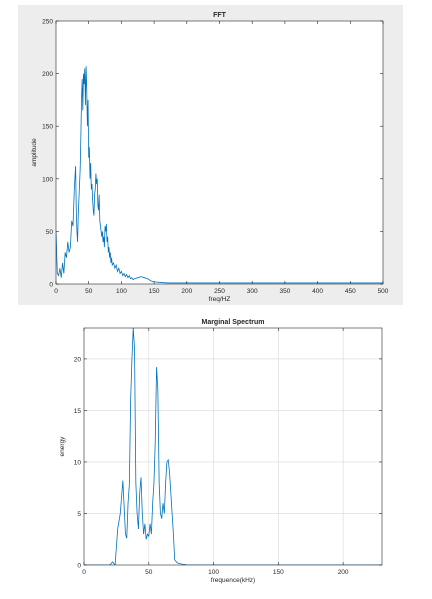 The height and width of the screenshot is (599, 432). What do you see at coordinates (350, 291) in the screenshot?
I see `x-tick-label: 450` at bounding box center [350, 291].